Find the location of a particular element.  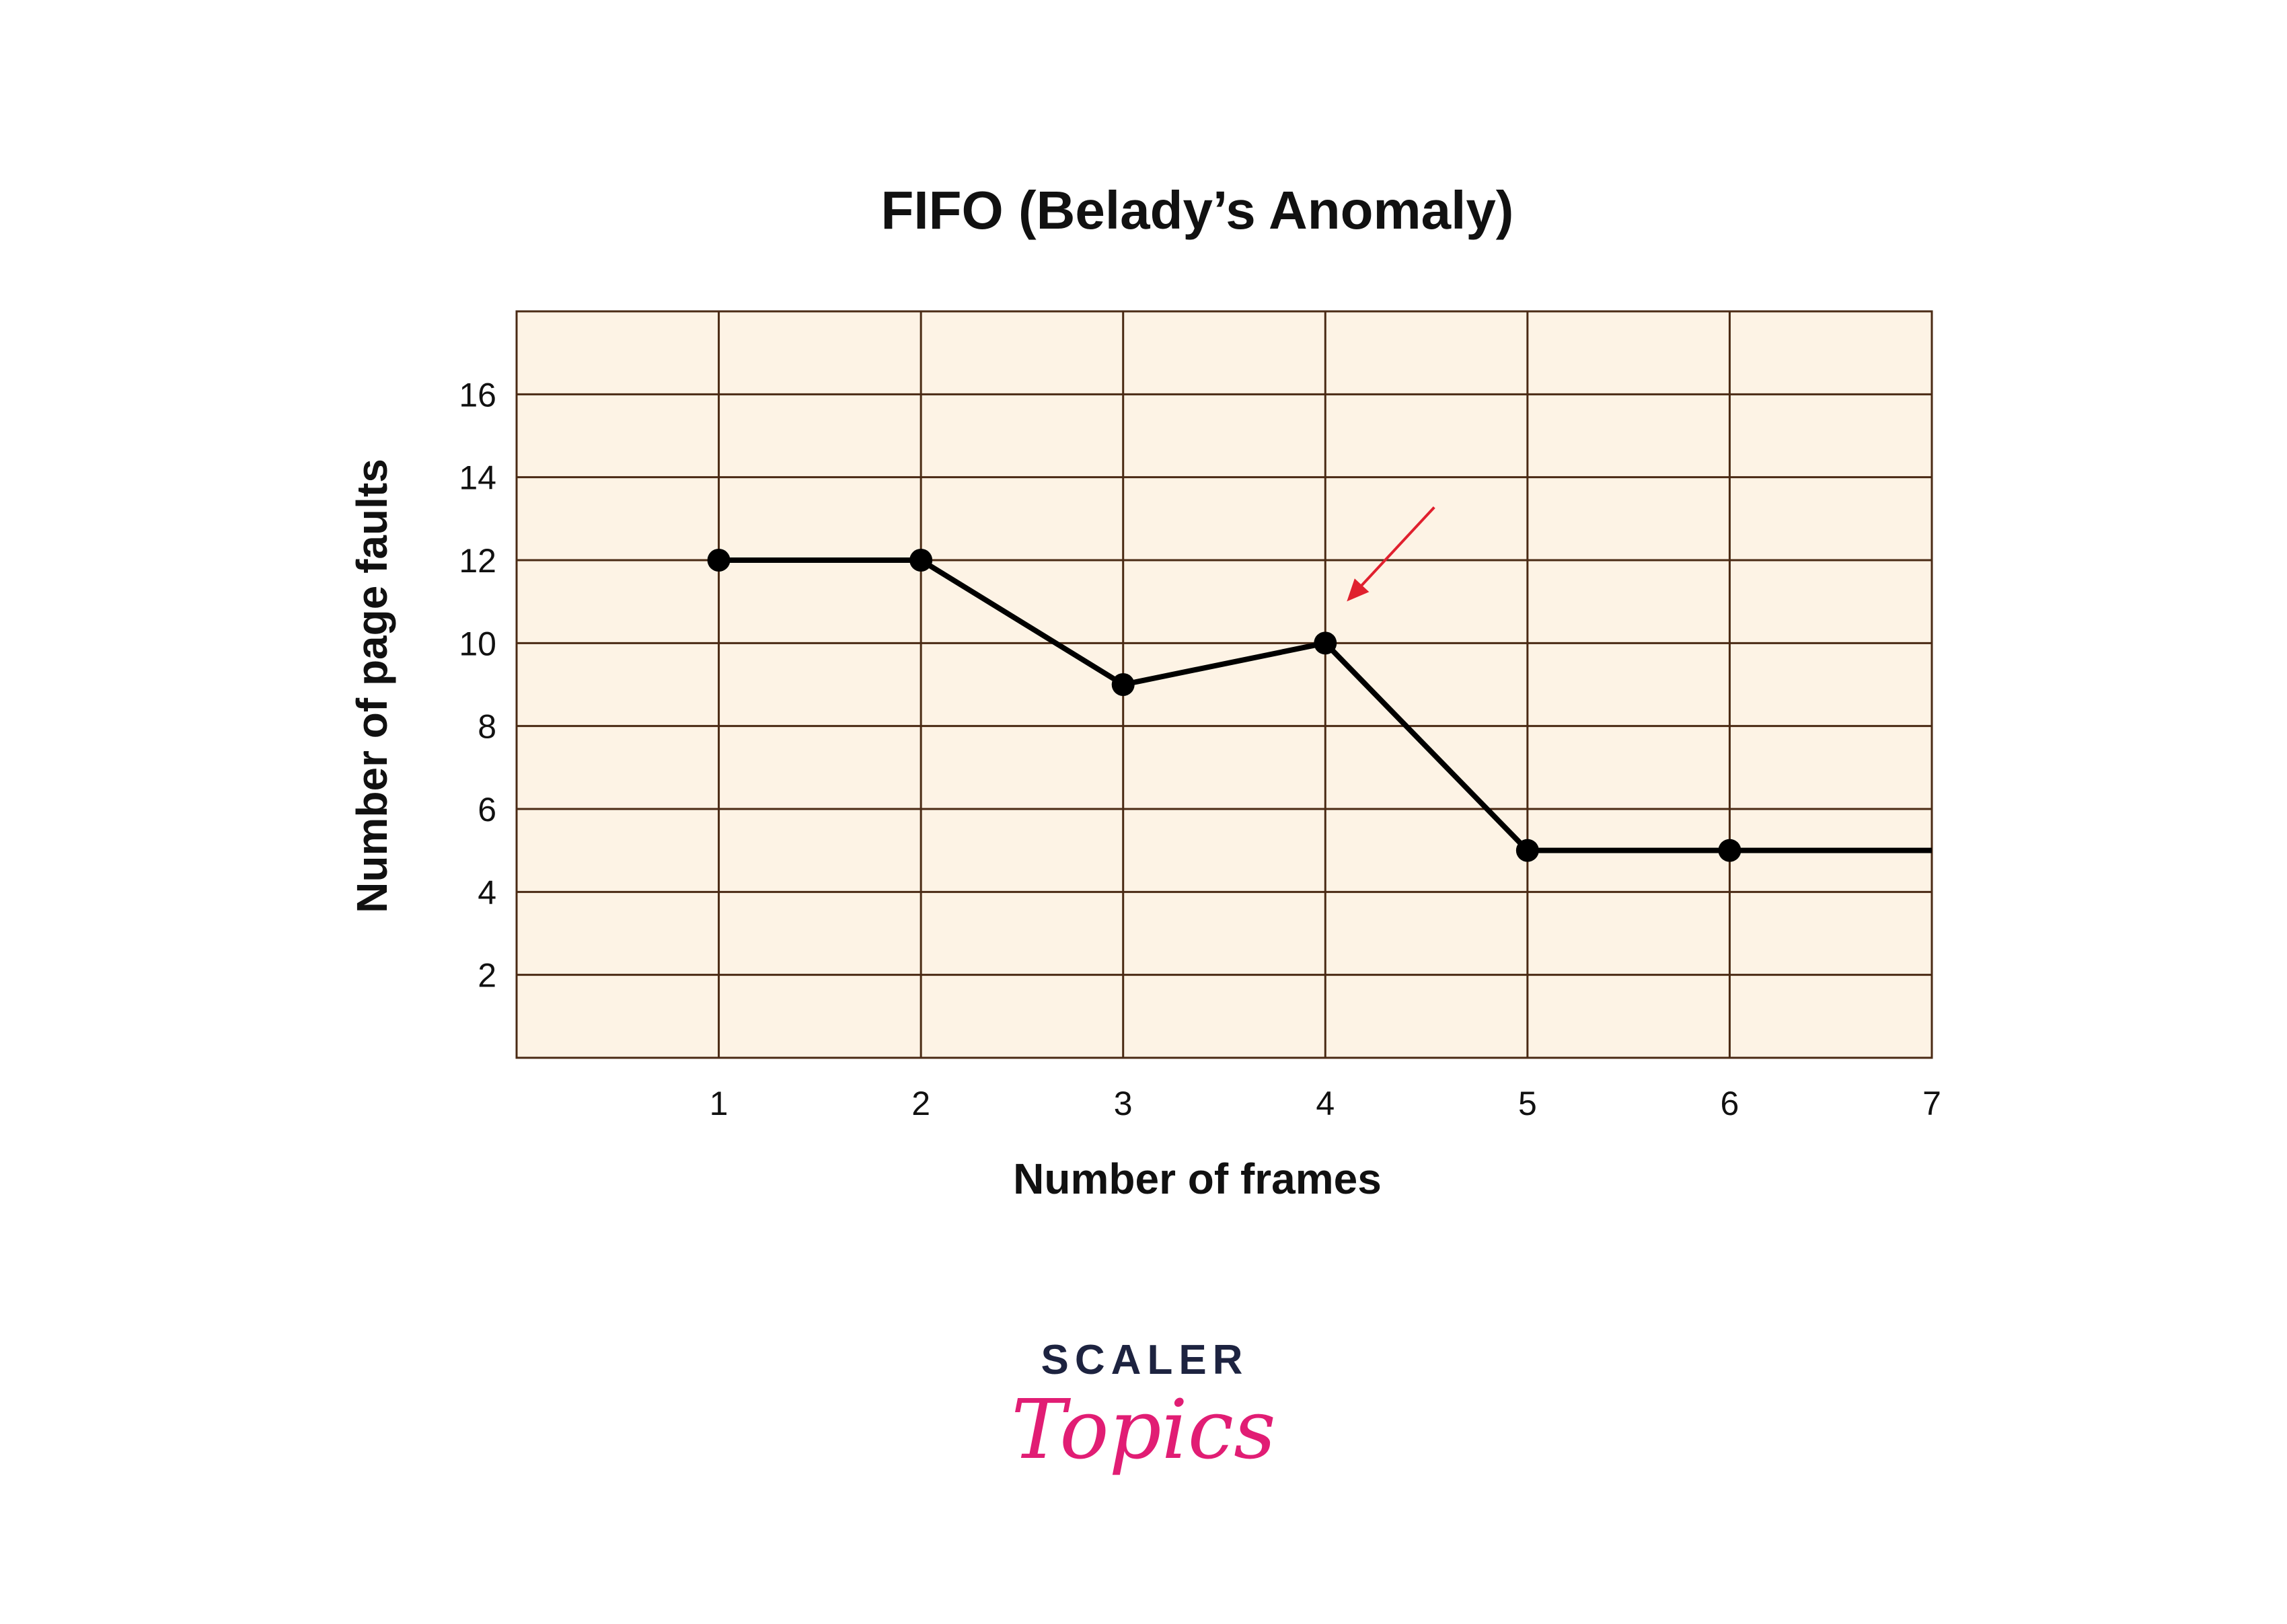

series is located at coordinates (1319, 705).